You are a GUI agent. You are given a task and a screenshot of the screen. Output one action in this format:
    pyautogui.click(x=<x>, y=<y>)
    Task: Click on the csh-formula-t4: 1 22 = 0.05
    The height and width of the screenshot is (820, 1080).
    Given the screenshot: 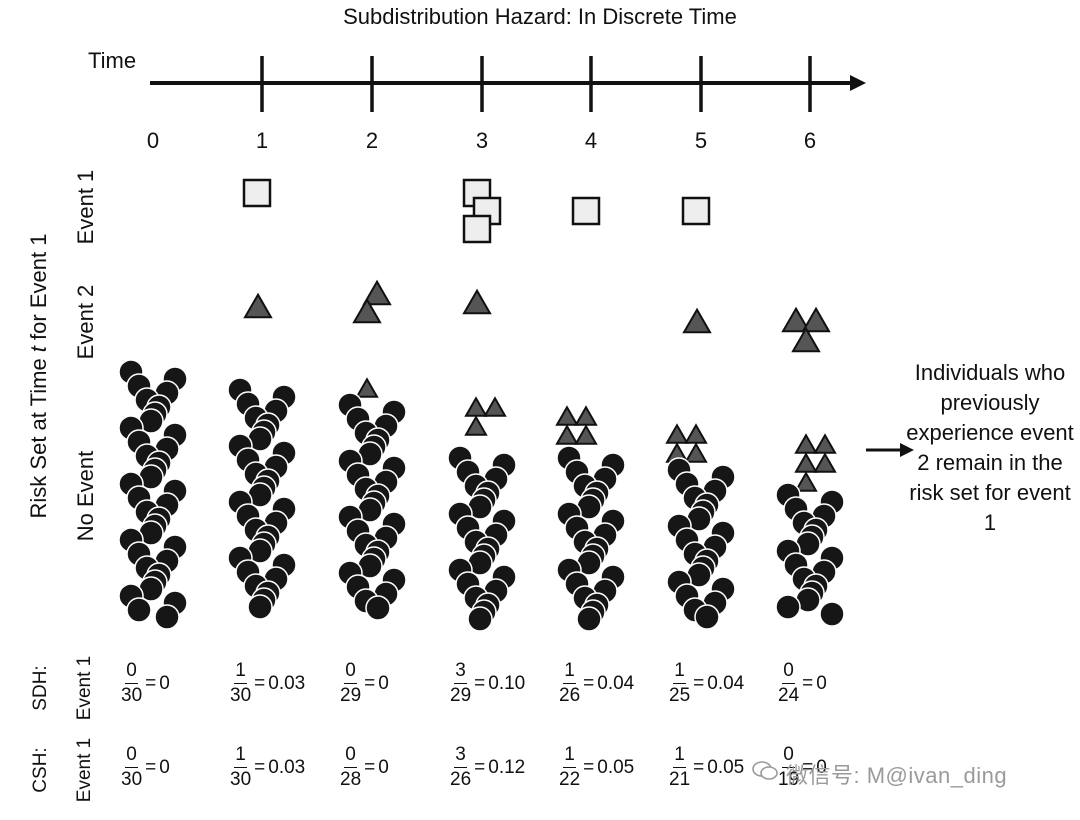 What is the action you would take?
    pyautogui.click(x=596, y=767)
    